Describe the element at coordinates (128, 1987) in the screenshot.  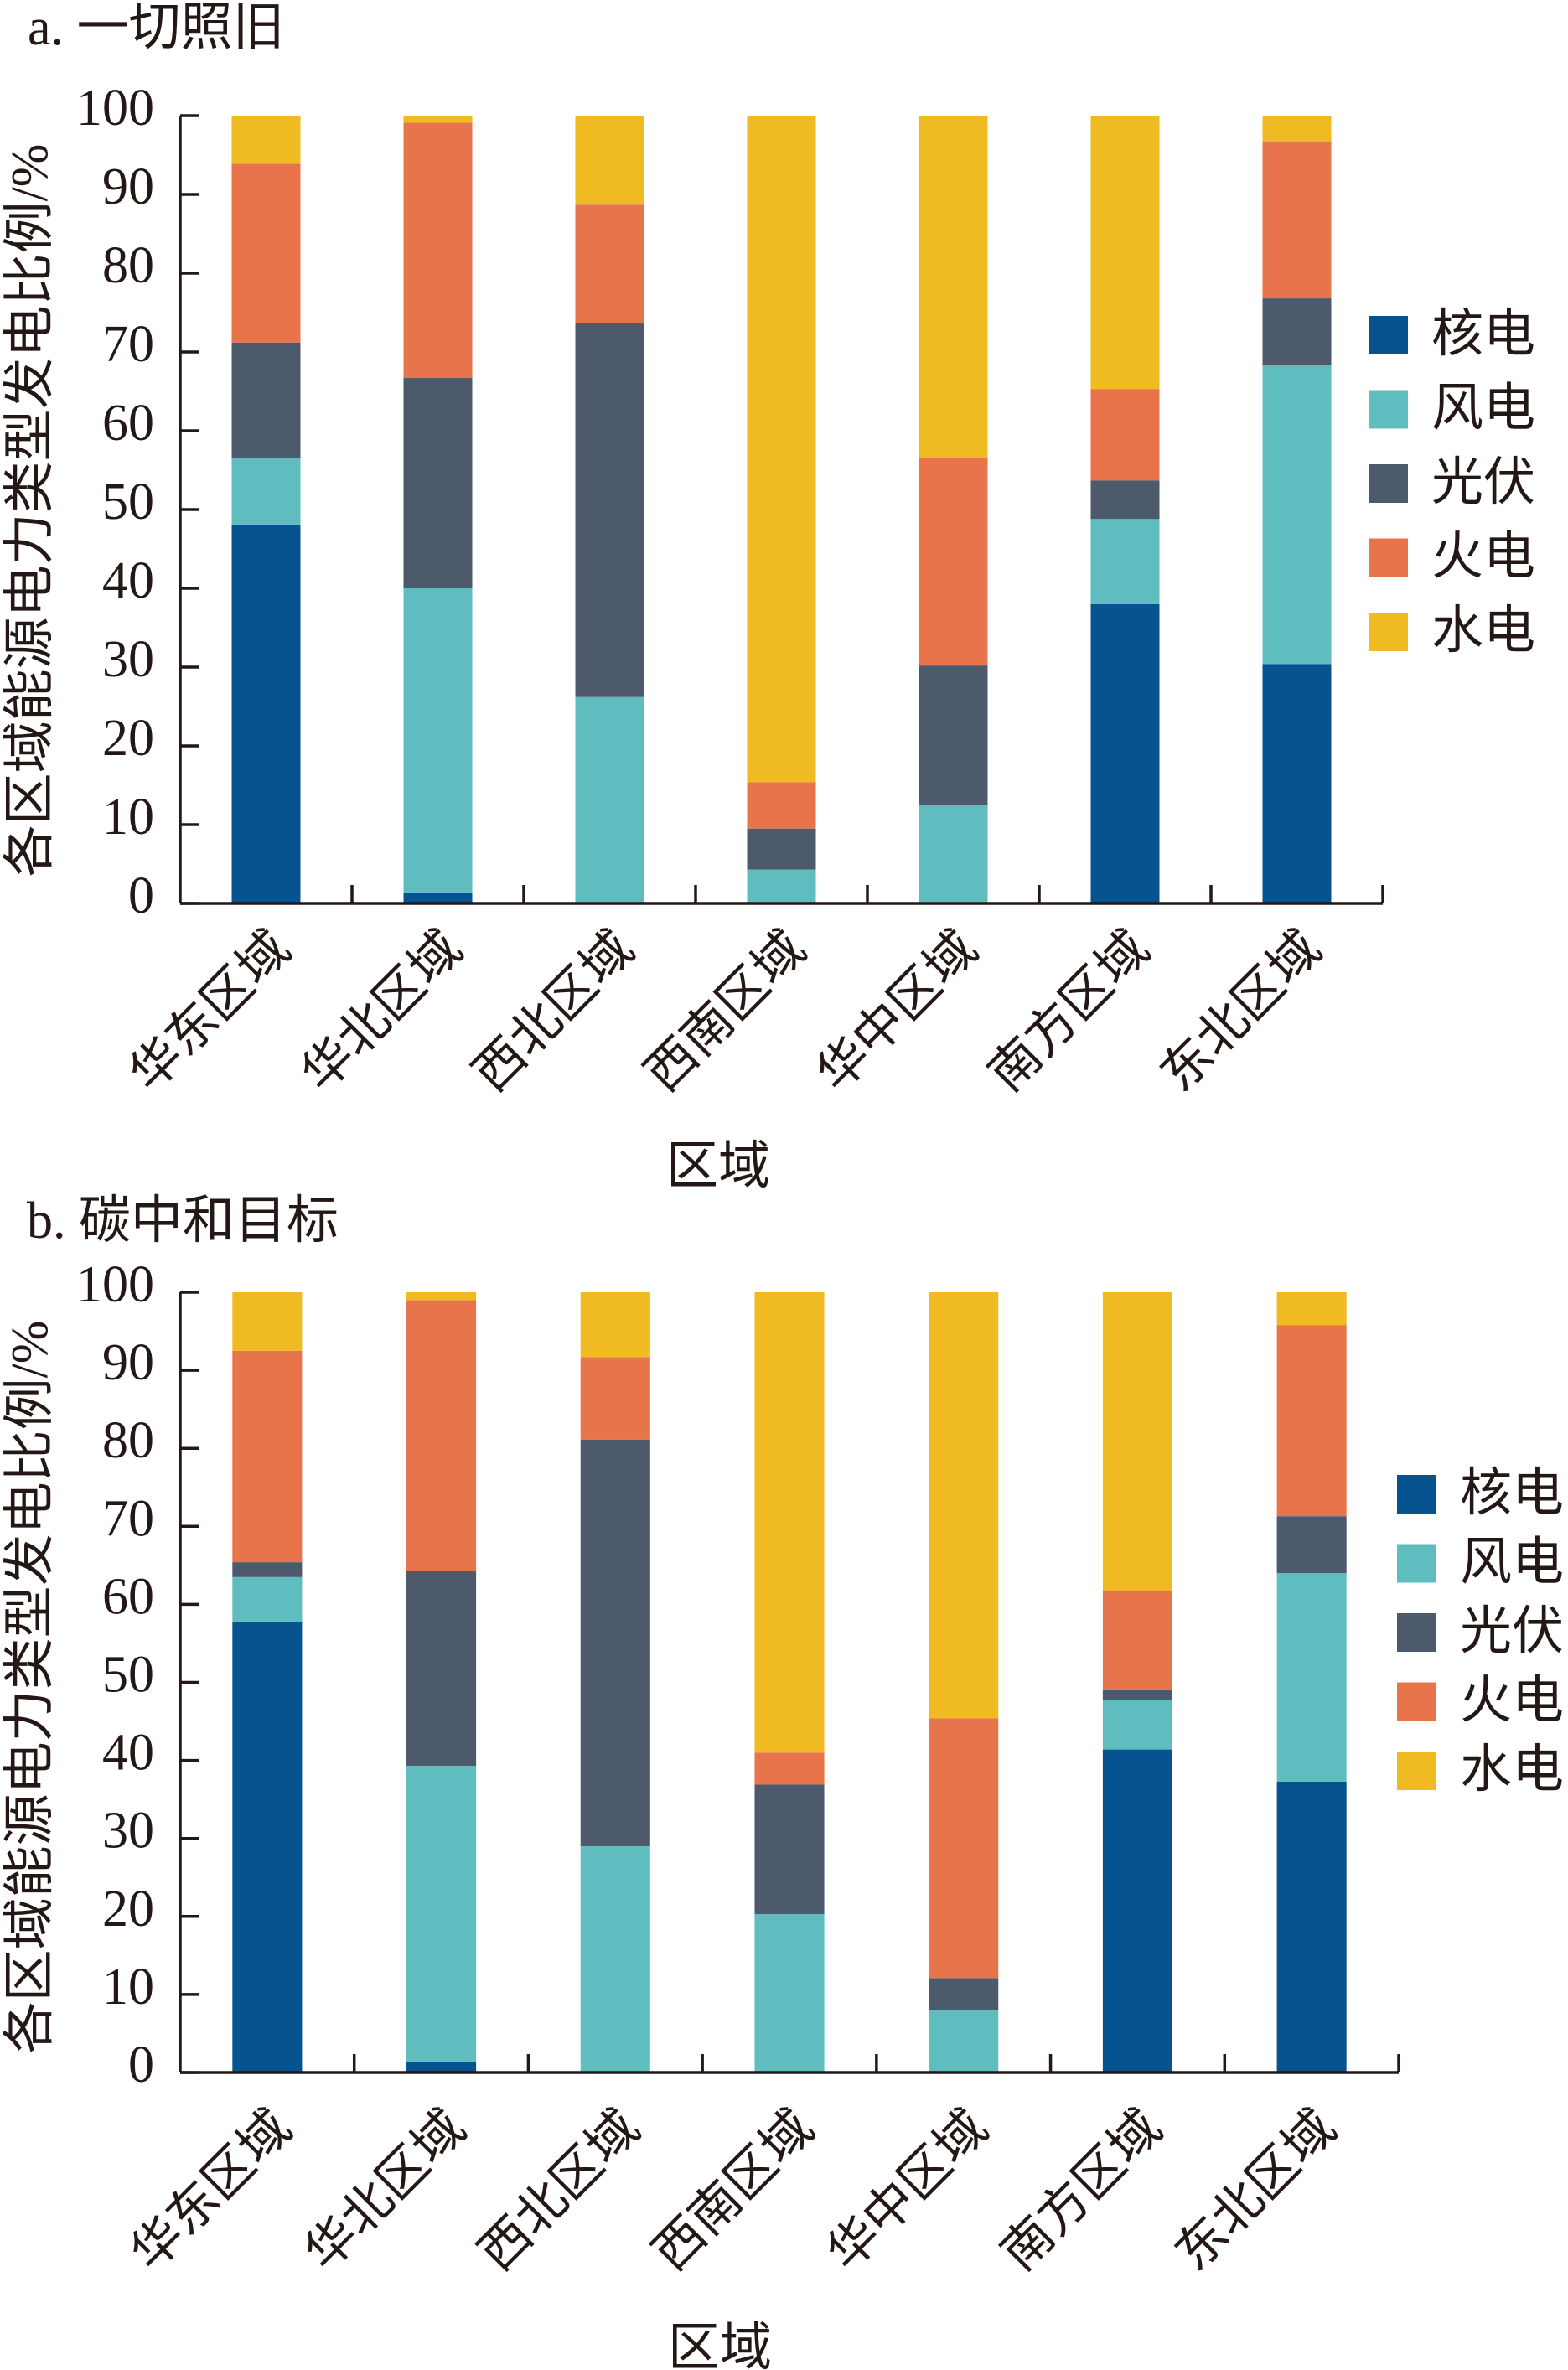
I see `y-tick-label: 10` at that location.